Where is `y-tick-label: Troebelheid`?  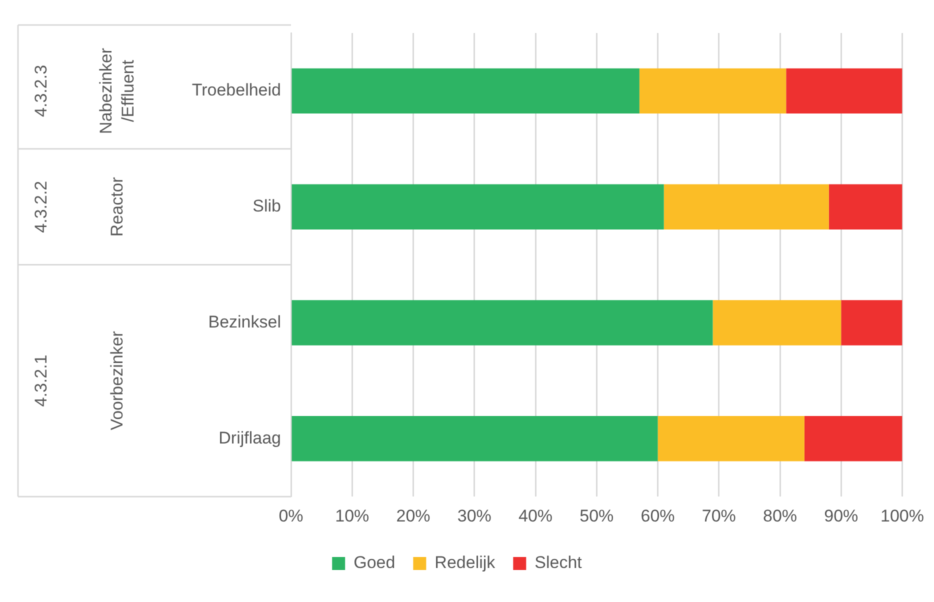 y-tick-label: Troebelheid is located at coordinates (236, 90).